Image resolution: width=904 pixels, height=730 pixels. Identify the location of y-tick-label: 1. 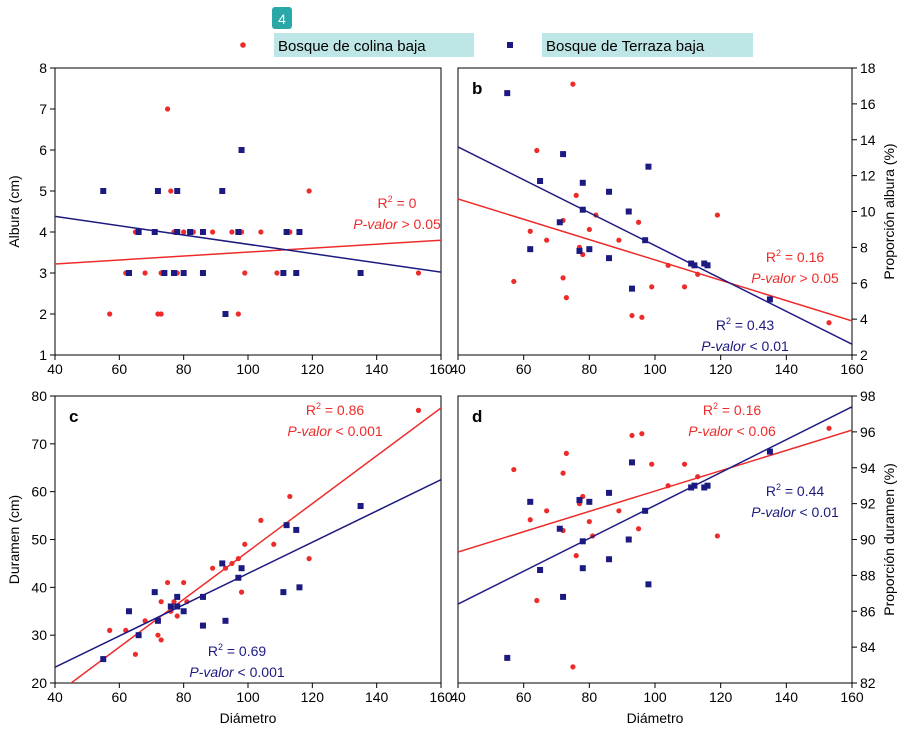
(43, 355).